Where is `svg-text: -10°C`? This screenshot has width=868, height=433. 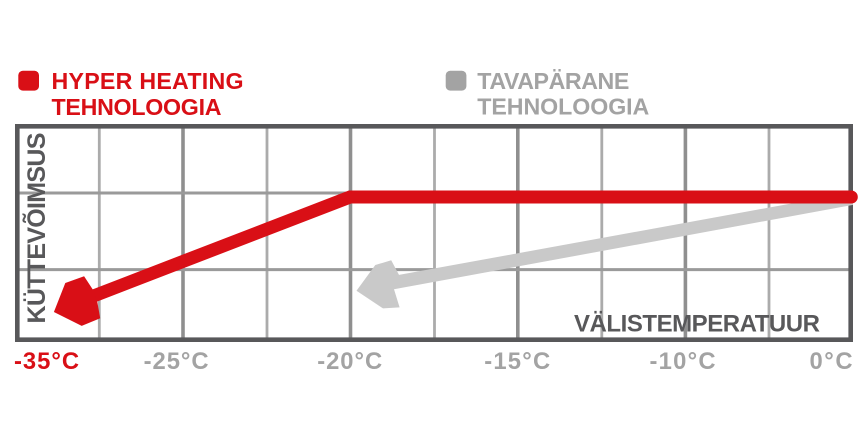
svg-text: -10°C is located at coordinates (683, 361).